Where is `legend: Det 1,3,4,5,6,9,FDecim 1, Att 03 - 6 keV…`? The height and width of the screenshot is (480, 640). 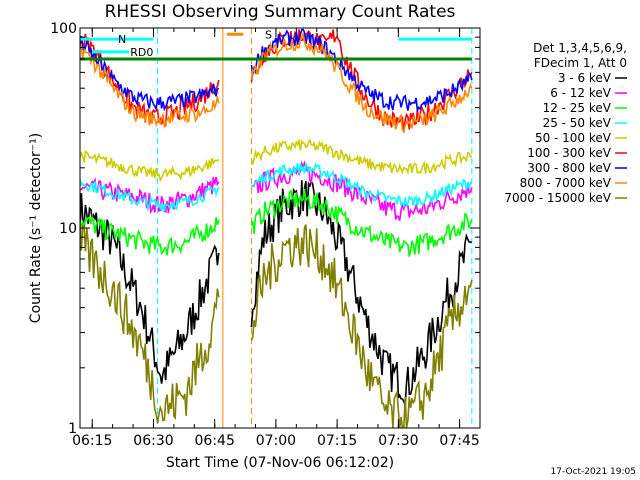 legend: Det 1,3,4,5,6,9,FDecim 1, Att 03 - 6 keV… is located at coordinates (565, 123).